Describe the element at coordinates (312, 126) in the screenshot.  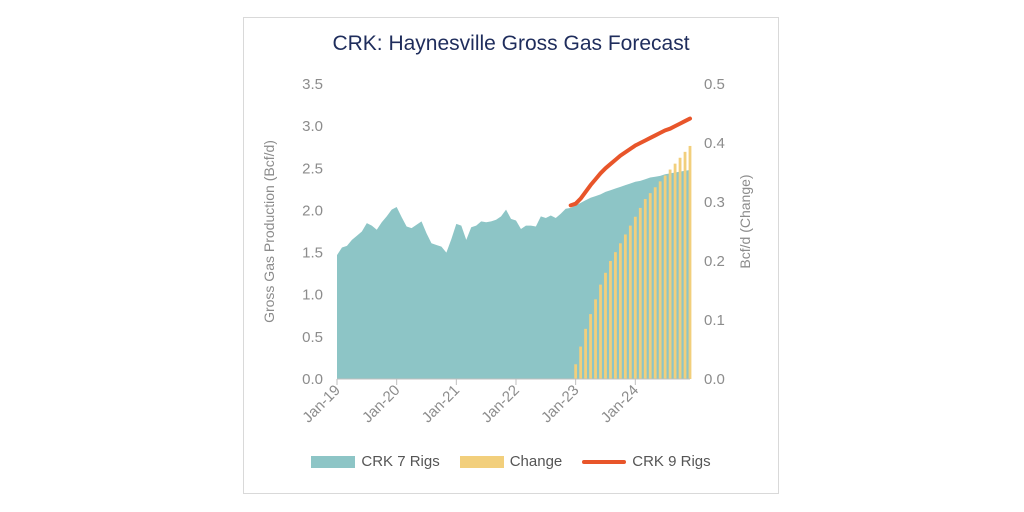
I see `y-tick-label: 3.0` at that location.